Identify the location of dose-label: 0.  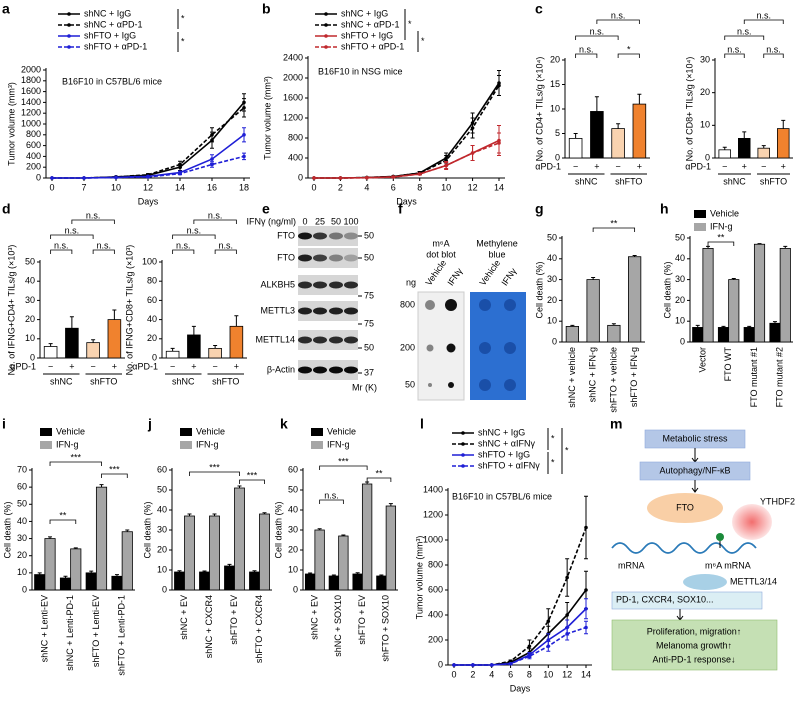
(304, 221).